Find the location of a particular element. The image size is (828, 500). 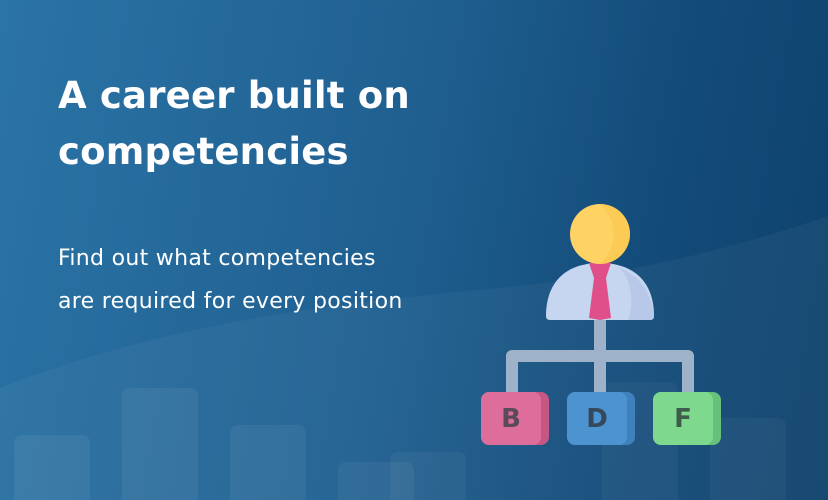

competency-letter: B is located at coordinates (511, 419).